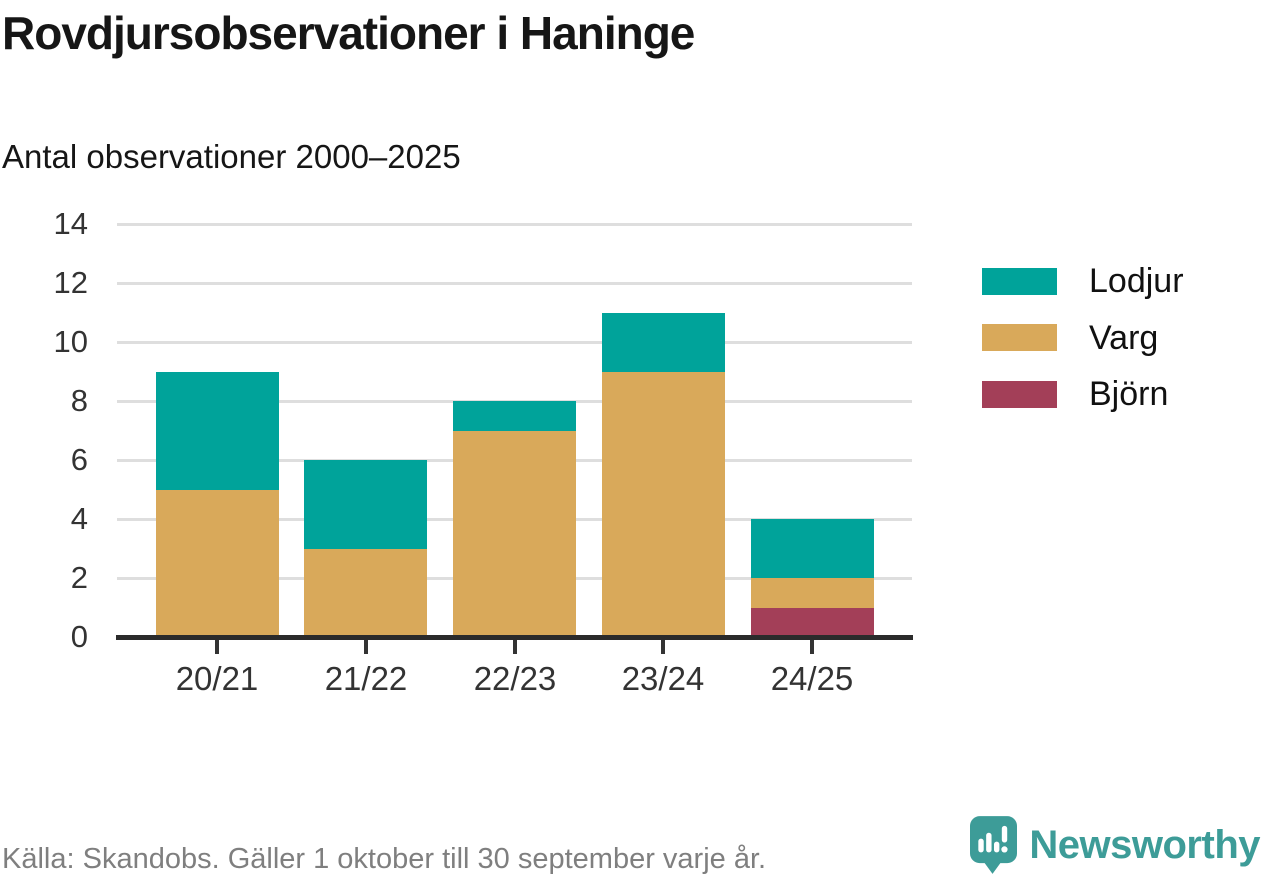 The image size is (1262, 879). I want to click on y-axis-label: 12, so click(70, 282).